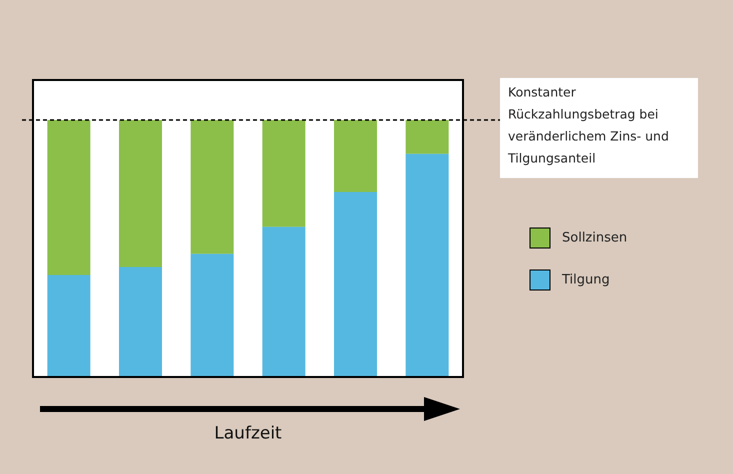  What do you see at coordinates (585, 280) in the screenshot?
I see `legend-label: Tilgung` at bounding box center [585, 280].